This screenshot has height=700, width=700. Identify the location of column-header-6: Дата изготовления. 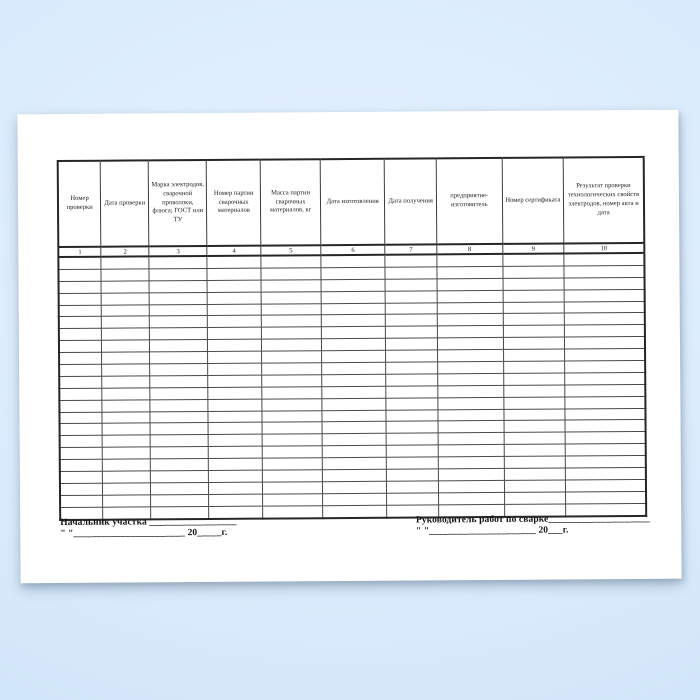
(353, 202).